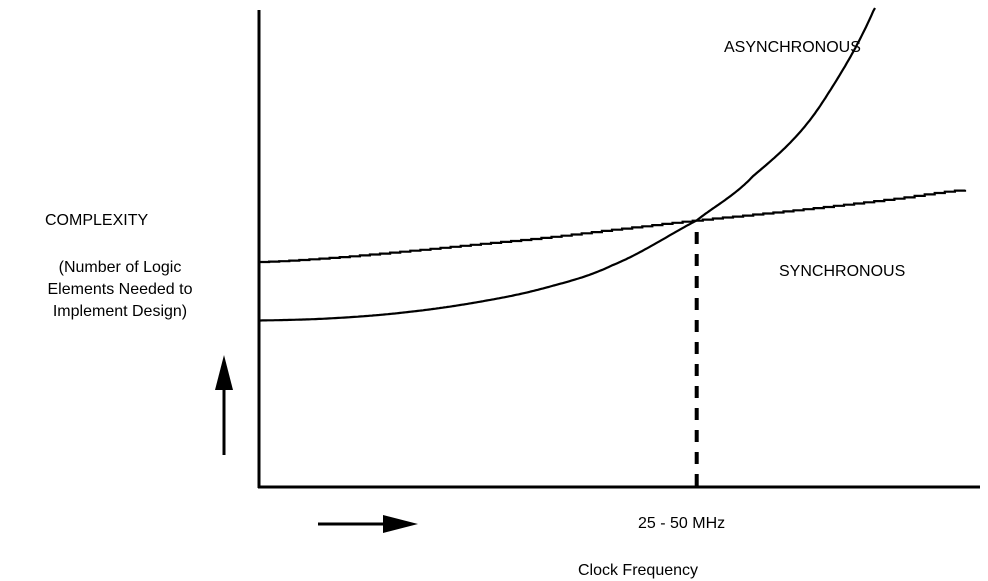 The height and width of the screenshot is (581, 988). What do you see at coordinates (792, 47) in the screenshot?
I see `series-label-asynchronous: ASYNCHRONOUS` at bounding box center [792, 47].